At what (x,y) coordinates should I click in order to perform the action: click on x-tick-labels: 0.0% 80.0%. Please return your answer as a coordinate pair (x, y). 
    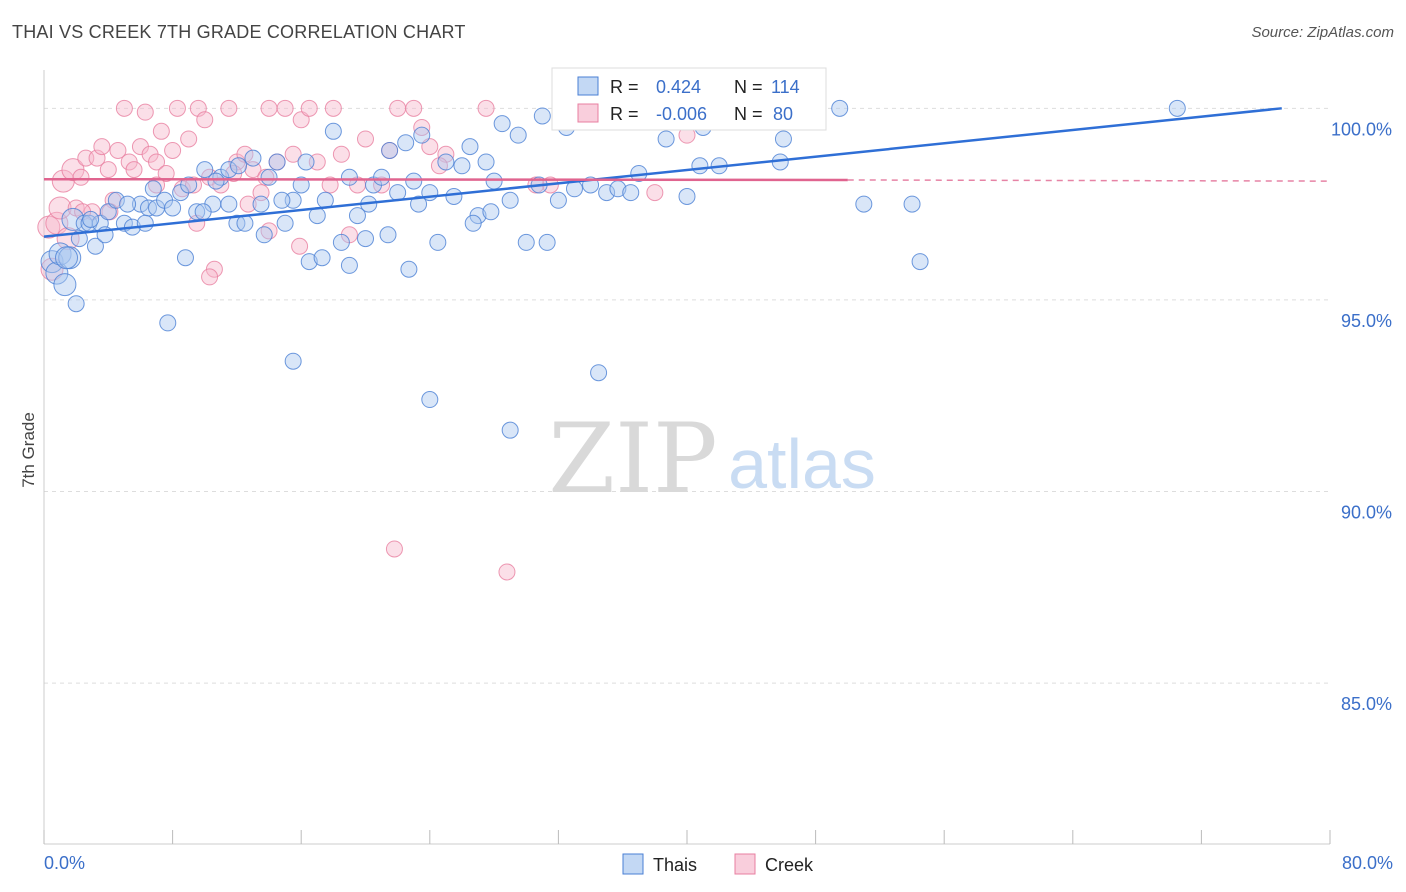
    Looking at the image, I should click on (718, 863).